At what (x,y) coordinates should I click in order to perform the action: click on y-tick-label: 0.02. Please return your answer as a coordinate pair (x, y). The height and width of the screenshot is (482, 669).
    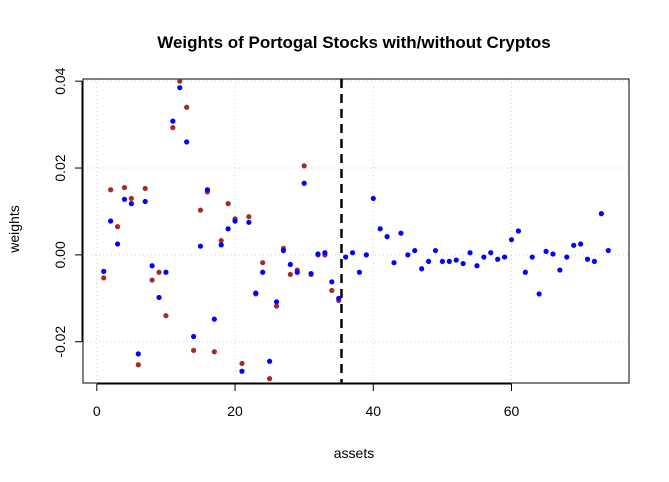
    Looking at the image, I should click on (60, 167).